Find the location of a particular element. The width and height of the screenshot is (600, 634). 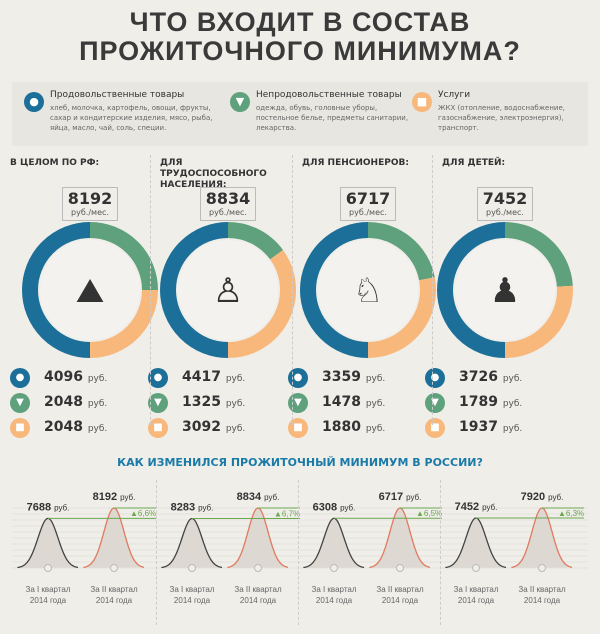

growth-percent: ▲6,7% is located at coordinates (287, 513).